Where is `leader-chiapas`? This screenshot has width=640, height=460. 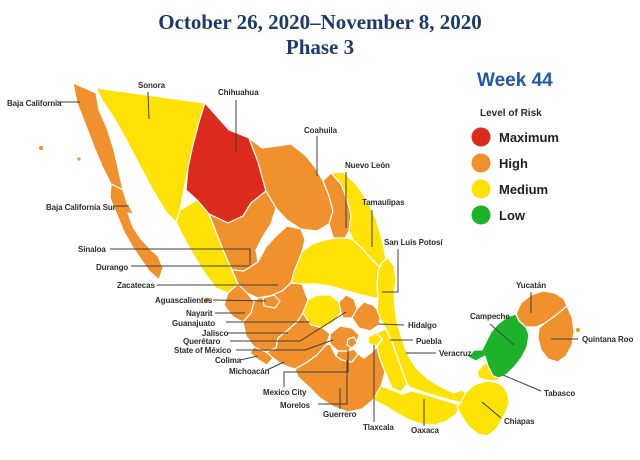 leader-chiapas is located at coordinates (491, 410).